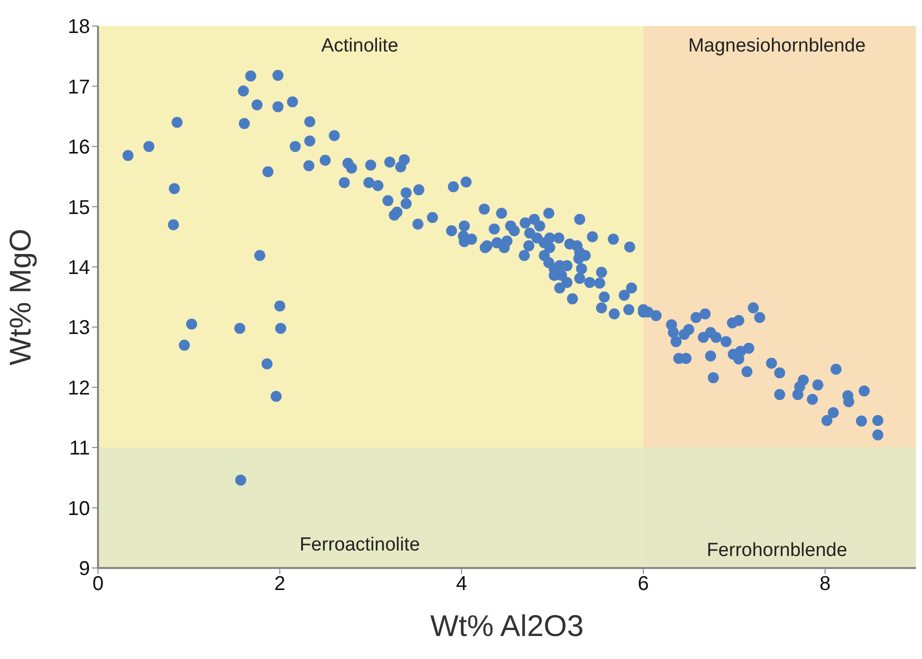 This screenshot has width=922, height=659. Describe the element at coordinates (462, 584) in the screenshot. I see `x-tick-label: 4` at that location.